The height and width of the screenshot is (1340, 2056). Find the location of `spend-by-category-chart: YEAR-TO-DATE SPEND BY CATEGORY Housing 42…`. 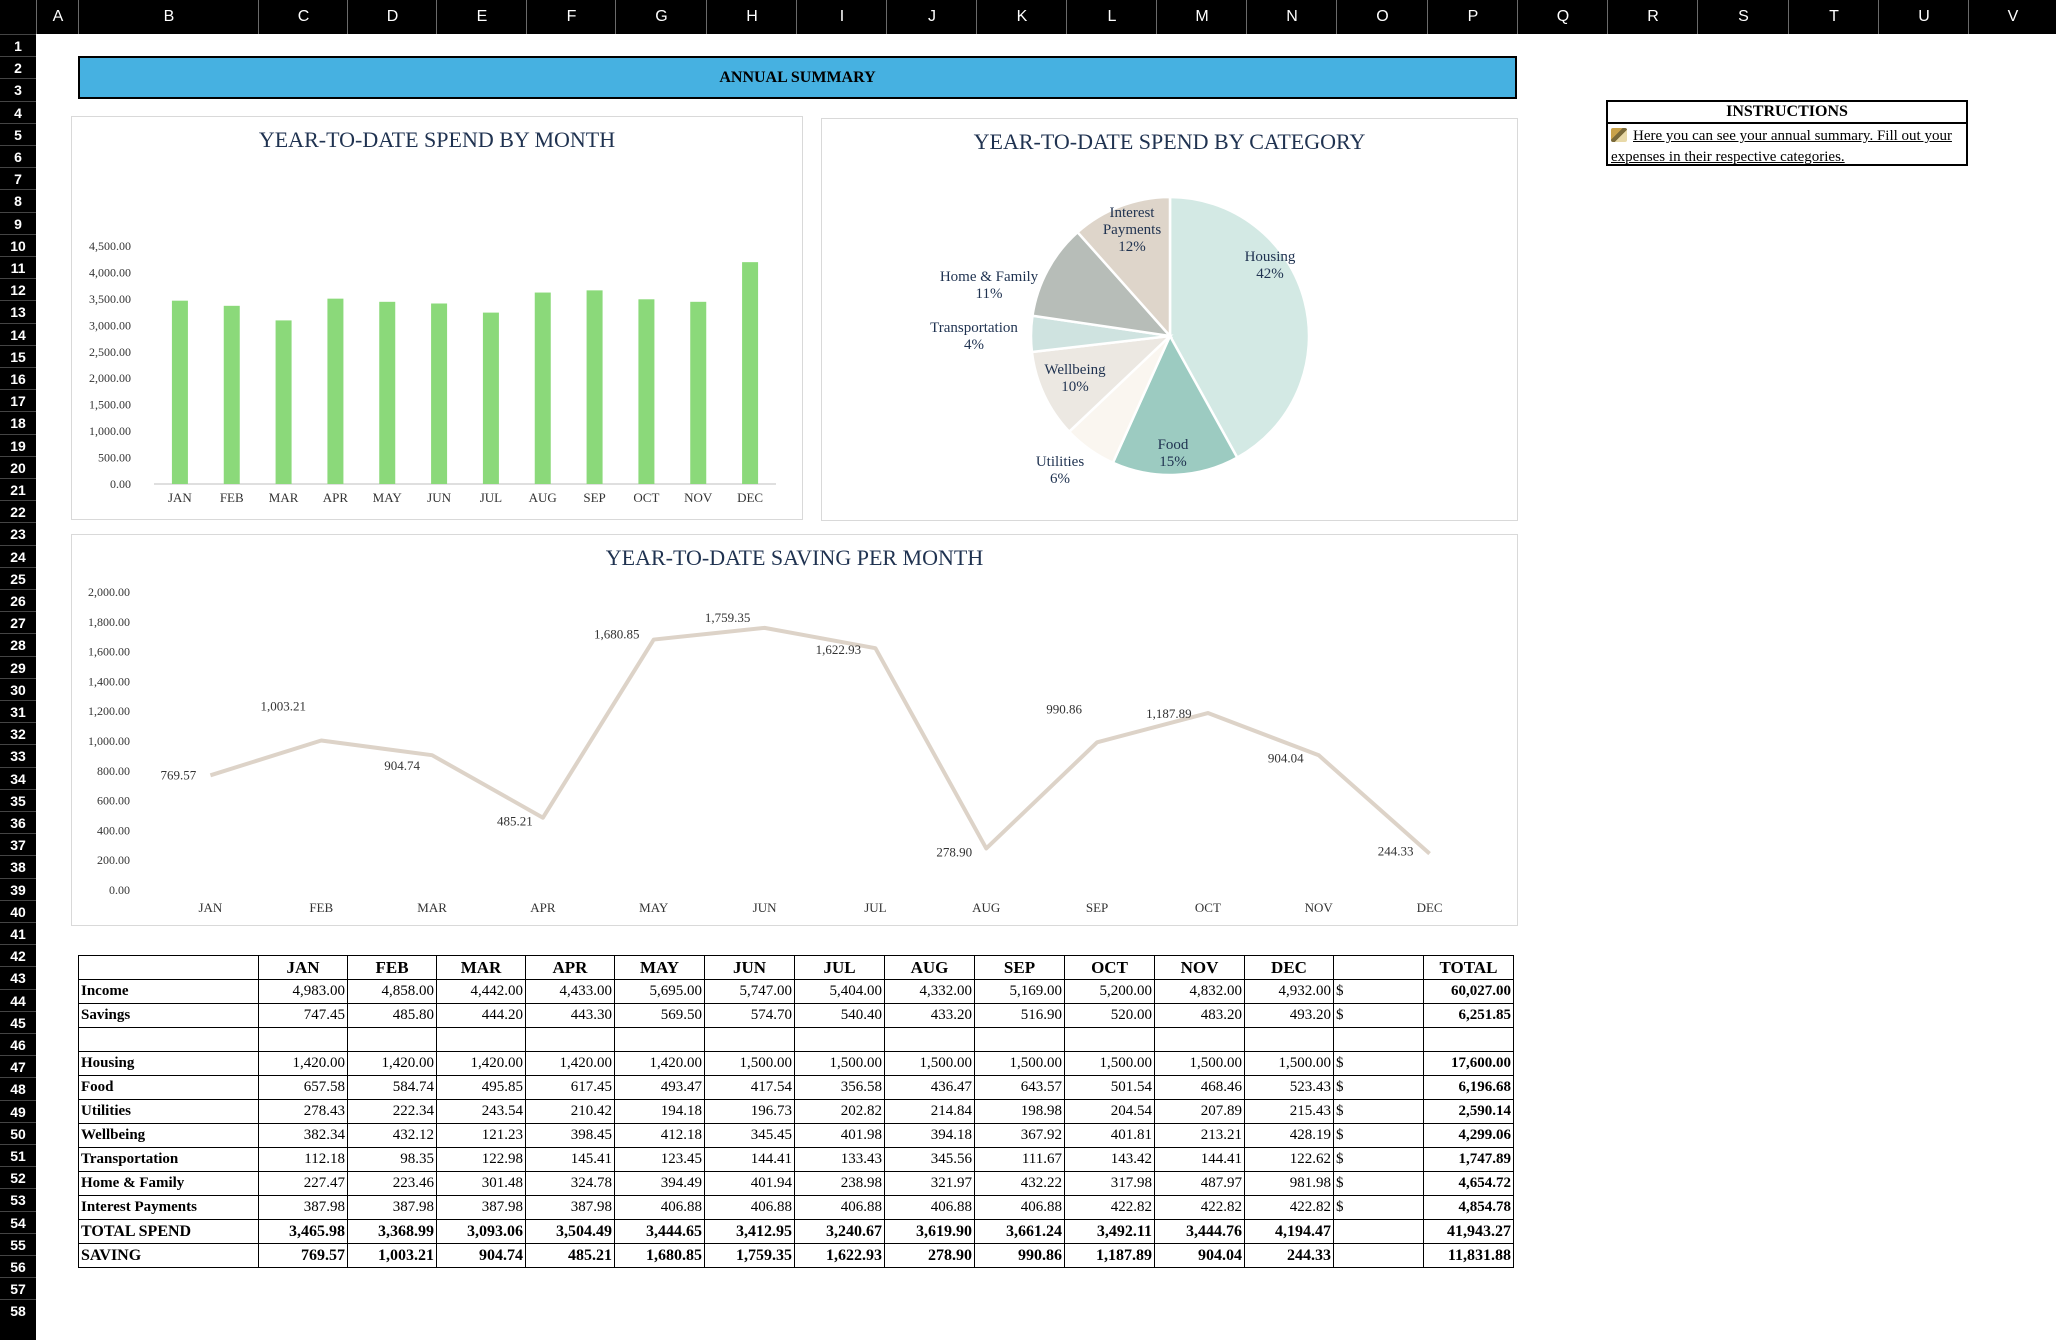

spend-by-category-chart: YEAR-TO-DATE SPEND BY CATEGORY Housing 42… is located at coordinates (1169, 319).